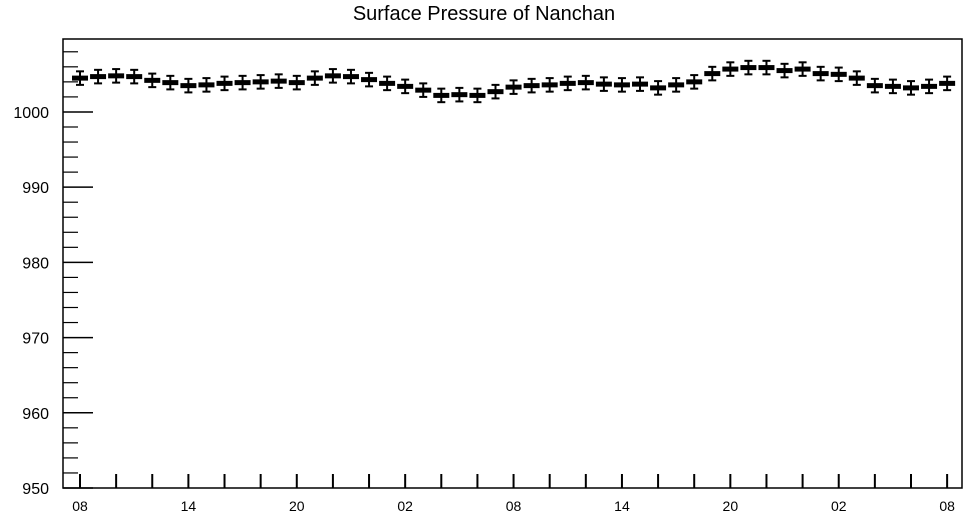 Image resolution: width=968 pixels, height=518 pixels. What do you see at coordinates (35, 263) in the screenshot?
I see `y-tick-label: 980` at bounding box center [35, 263].